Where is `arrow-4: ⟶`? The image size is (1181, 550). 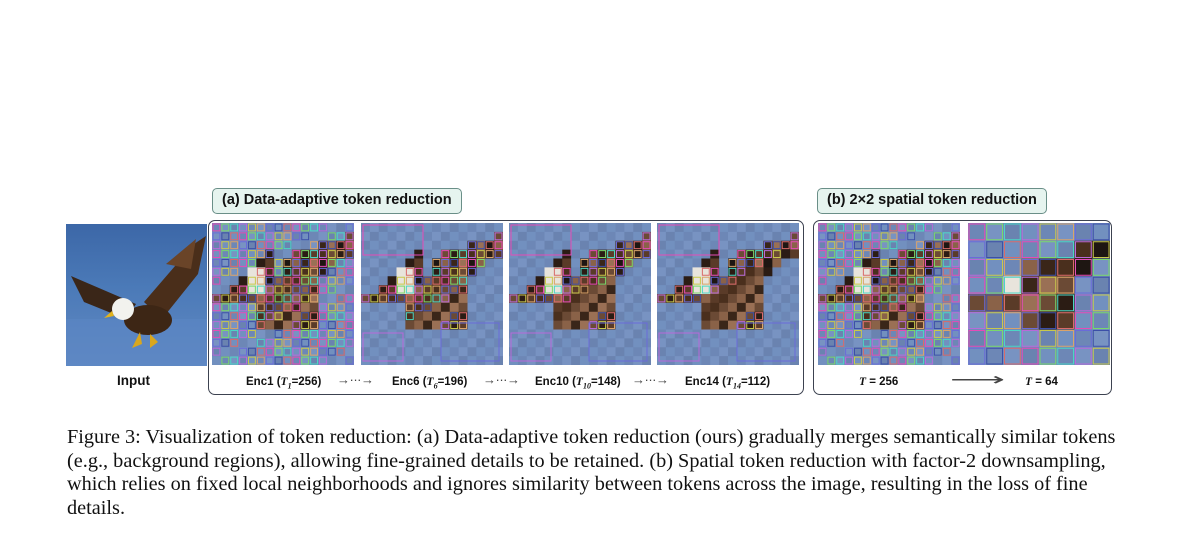
arrow-4: ⟶ is located at coordinates (977, 380).